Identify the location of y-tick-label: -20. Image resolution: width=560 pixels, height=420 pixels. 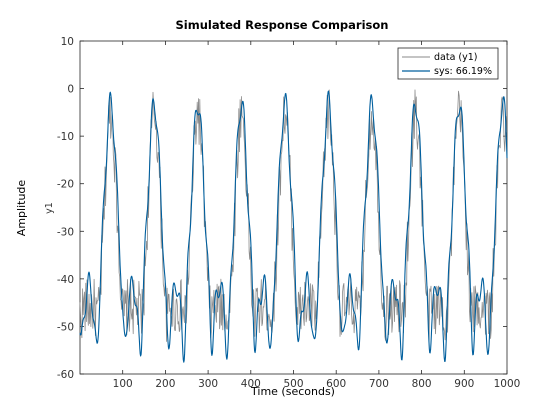
(65, 185).